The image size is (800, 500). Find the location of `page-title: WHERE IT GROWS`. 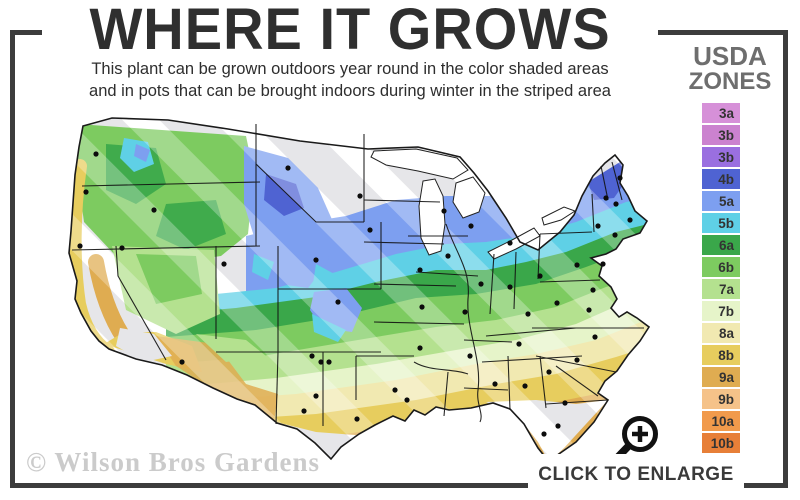

page-title: WHERE IT GROWS is located at coordinates (350, 31).